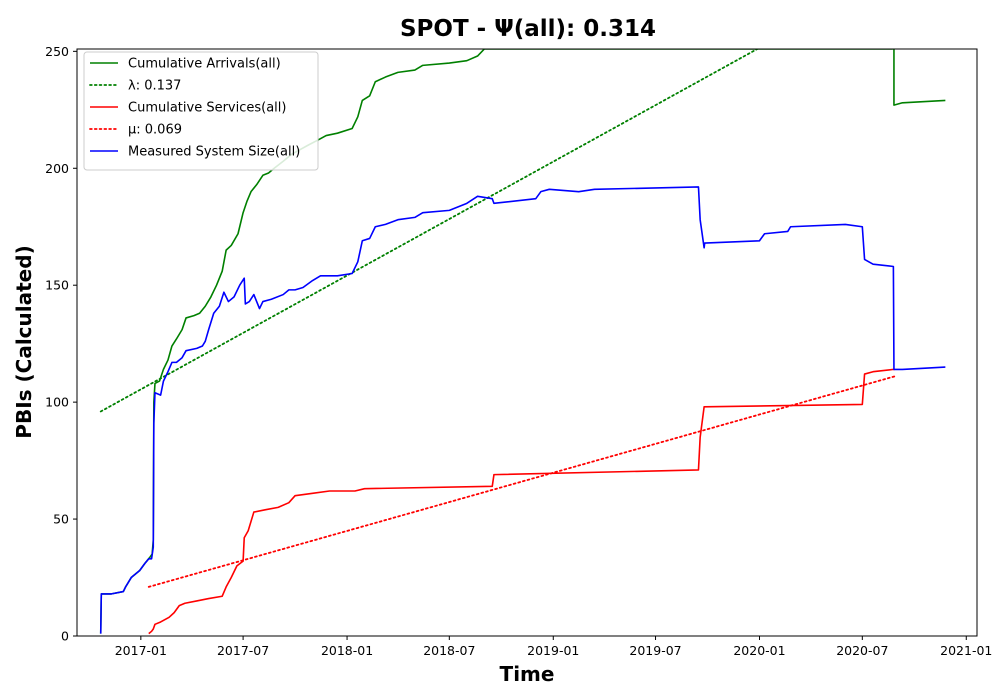  What do you see at coordinates (214, 152) in the screenshot?
I see `legend-label-measured-system-size-all: Measured System Size(all)` at bounding box center [214, 152].